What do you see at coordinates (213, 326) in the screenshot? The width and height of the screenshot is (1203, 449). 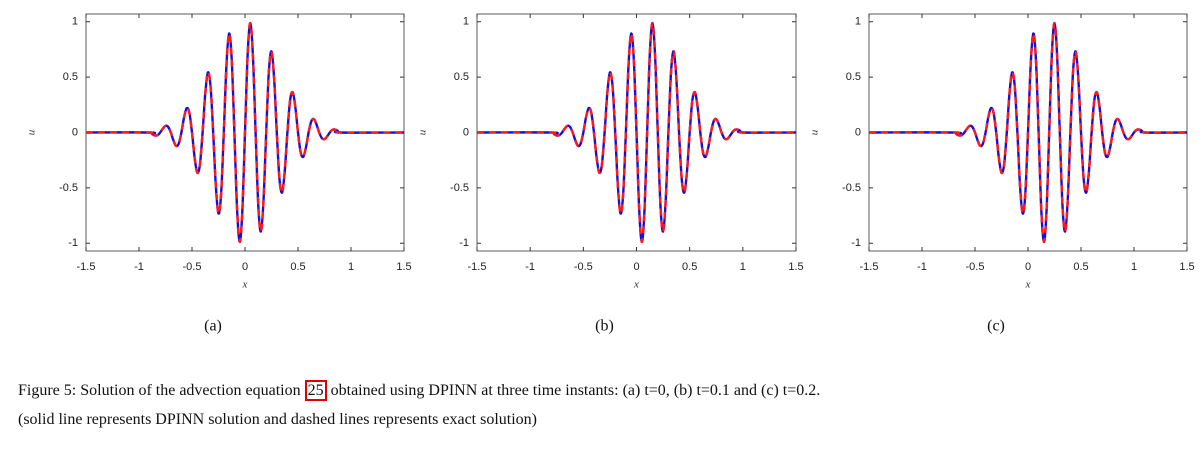 I see `subfigure-label: (a)` at bounding box center [213, 326].